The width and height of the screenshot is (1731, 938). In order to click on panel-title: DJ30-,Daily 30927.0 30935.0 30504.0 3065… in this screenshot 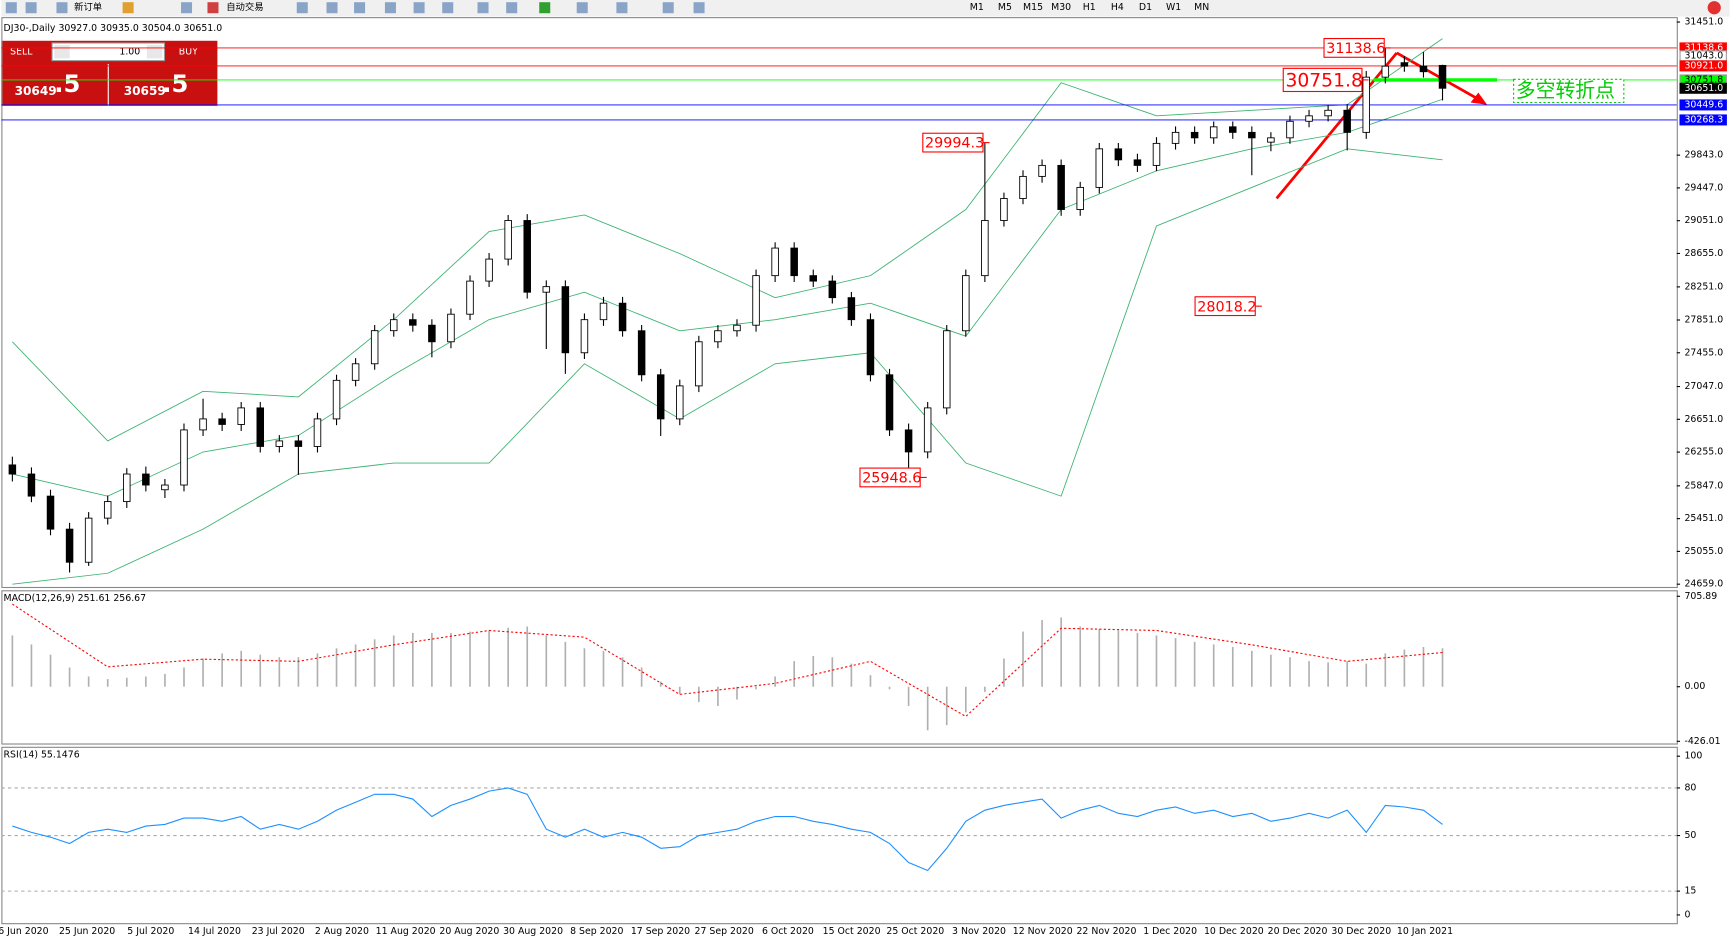, I will do `click(113, 28)`.